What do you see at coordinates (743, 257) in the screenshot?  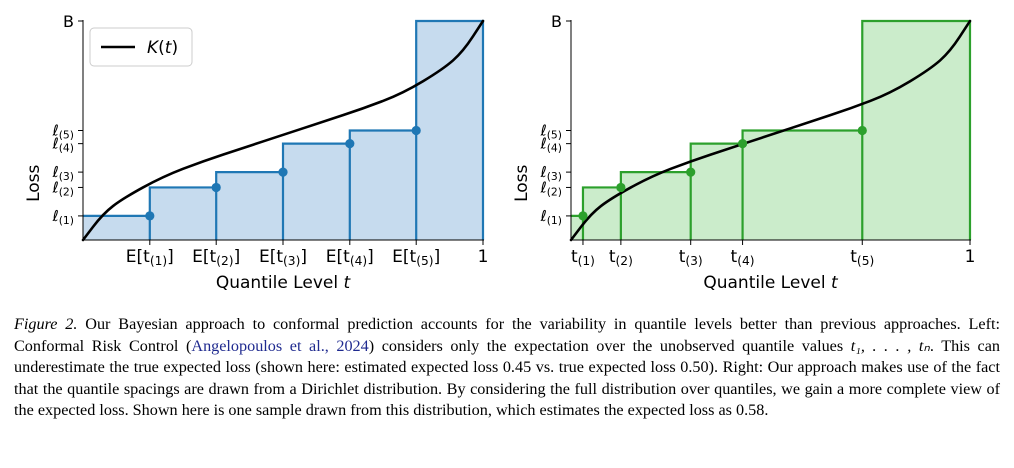 I see `x-tick-label: t(4)` at bounding box center [743, 257].